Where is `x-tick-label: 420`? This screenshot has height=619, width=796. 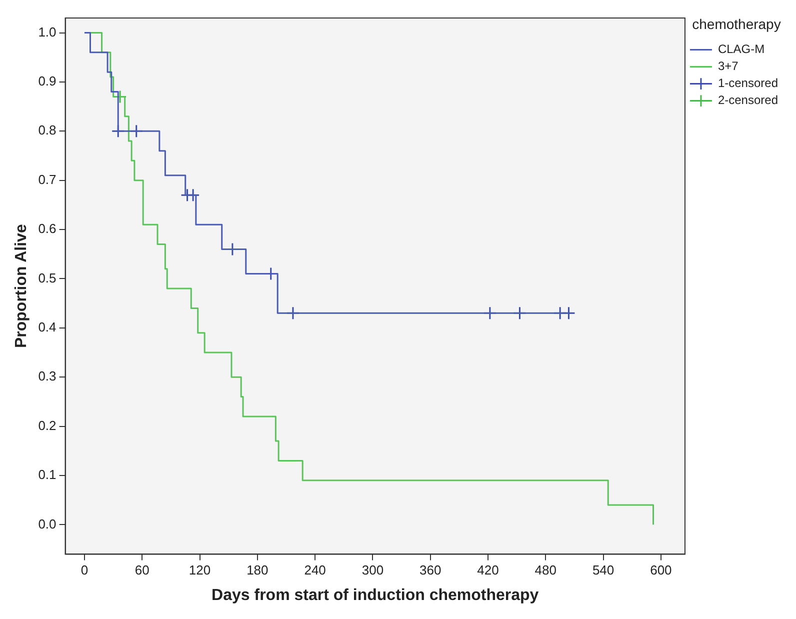
x-tick-label: 420 is located at coordinates (488, 570).